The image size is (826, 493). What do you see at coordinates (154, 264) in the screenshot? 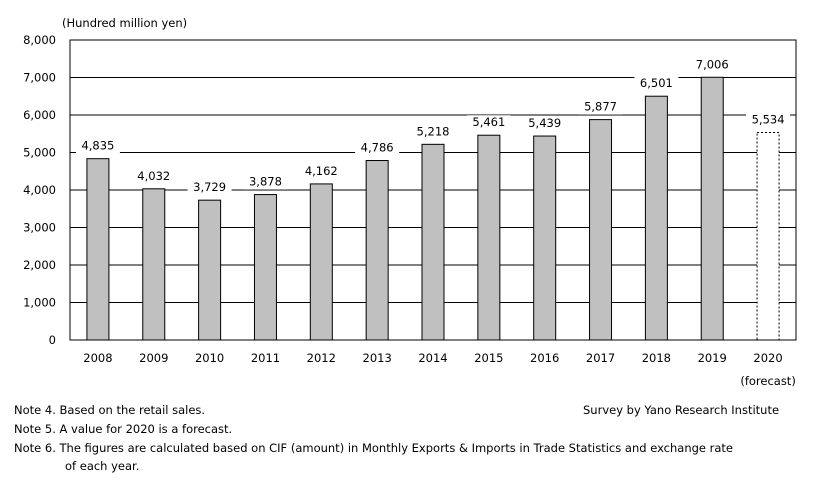
I see `bar-2009` at bounding box center [154, 264].